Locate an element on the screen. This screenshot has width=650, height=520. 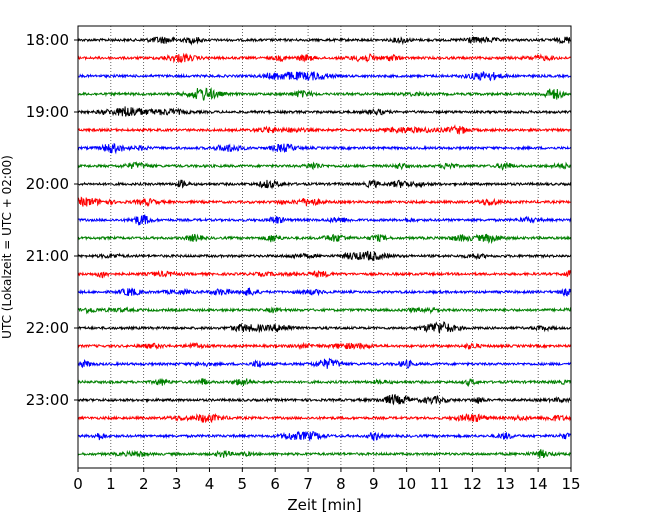
x-tick-label: 15 is located at coordinates (570, 484).